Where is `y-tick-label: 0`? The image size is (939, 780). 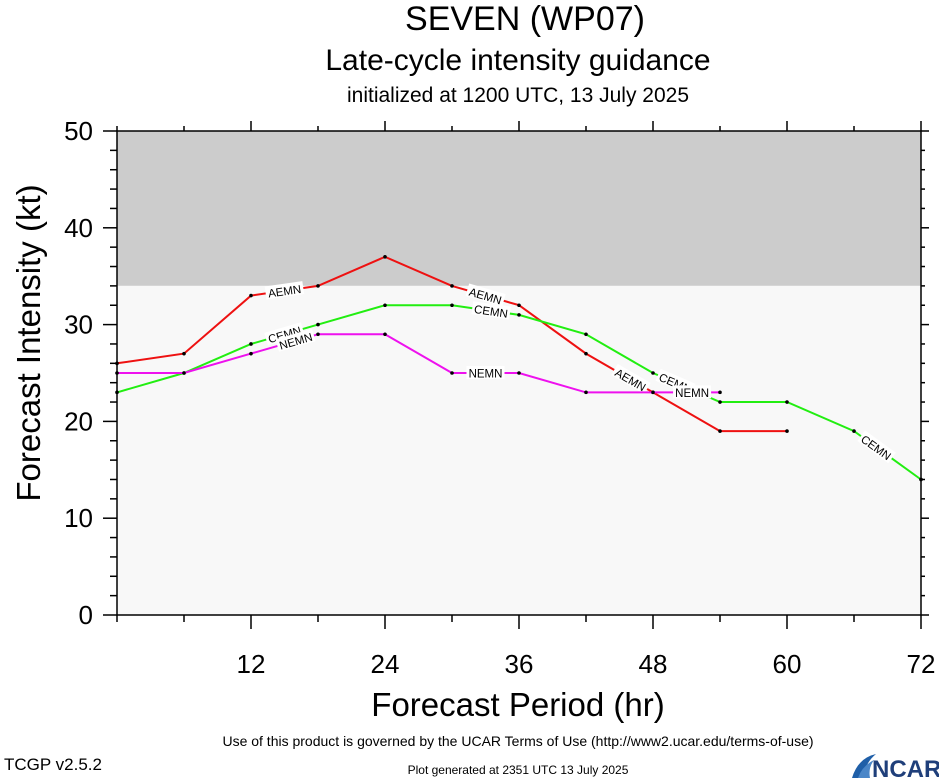 y-tick-label: 0 is located at coordinates (86, 615).